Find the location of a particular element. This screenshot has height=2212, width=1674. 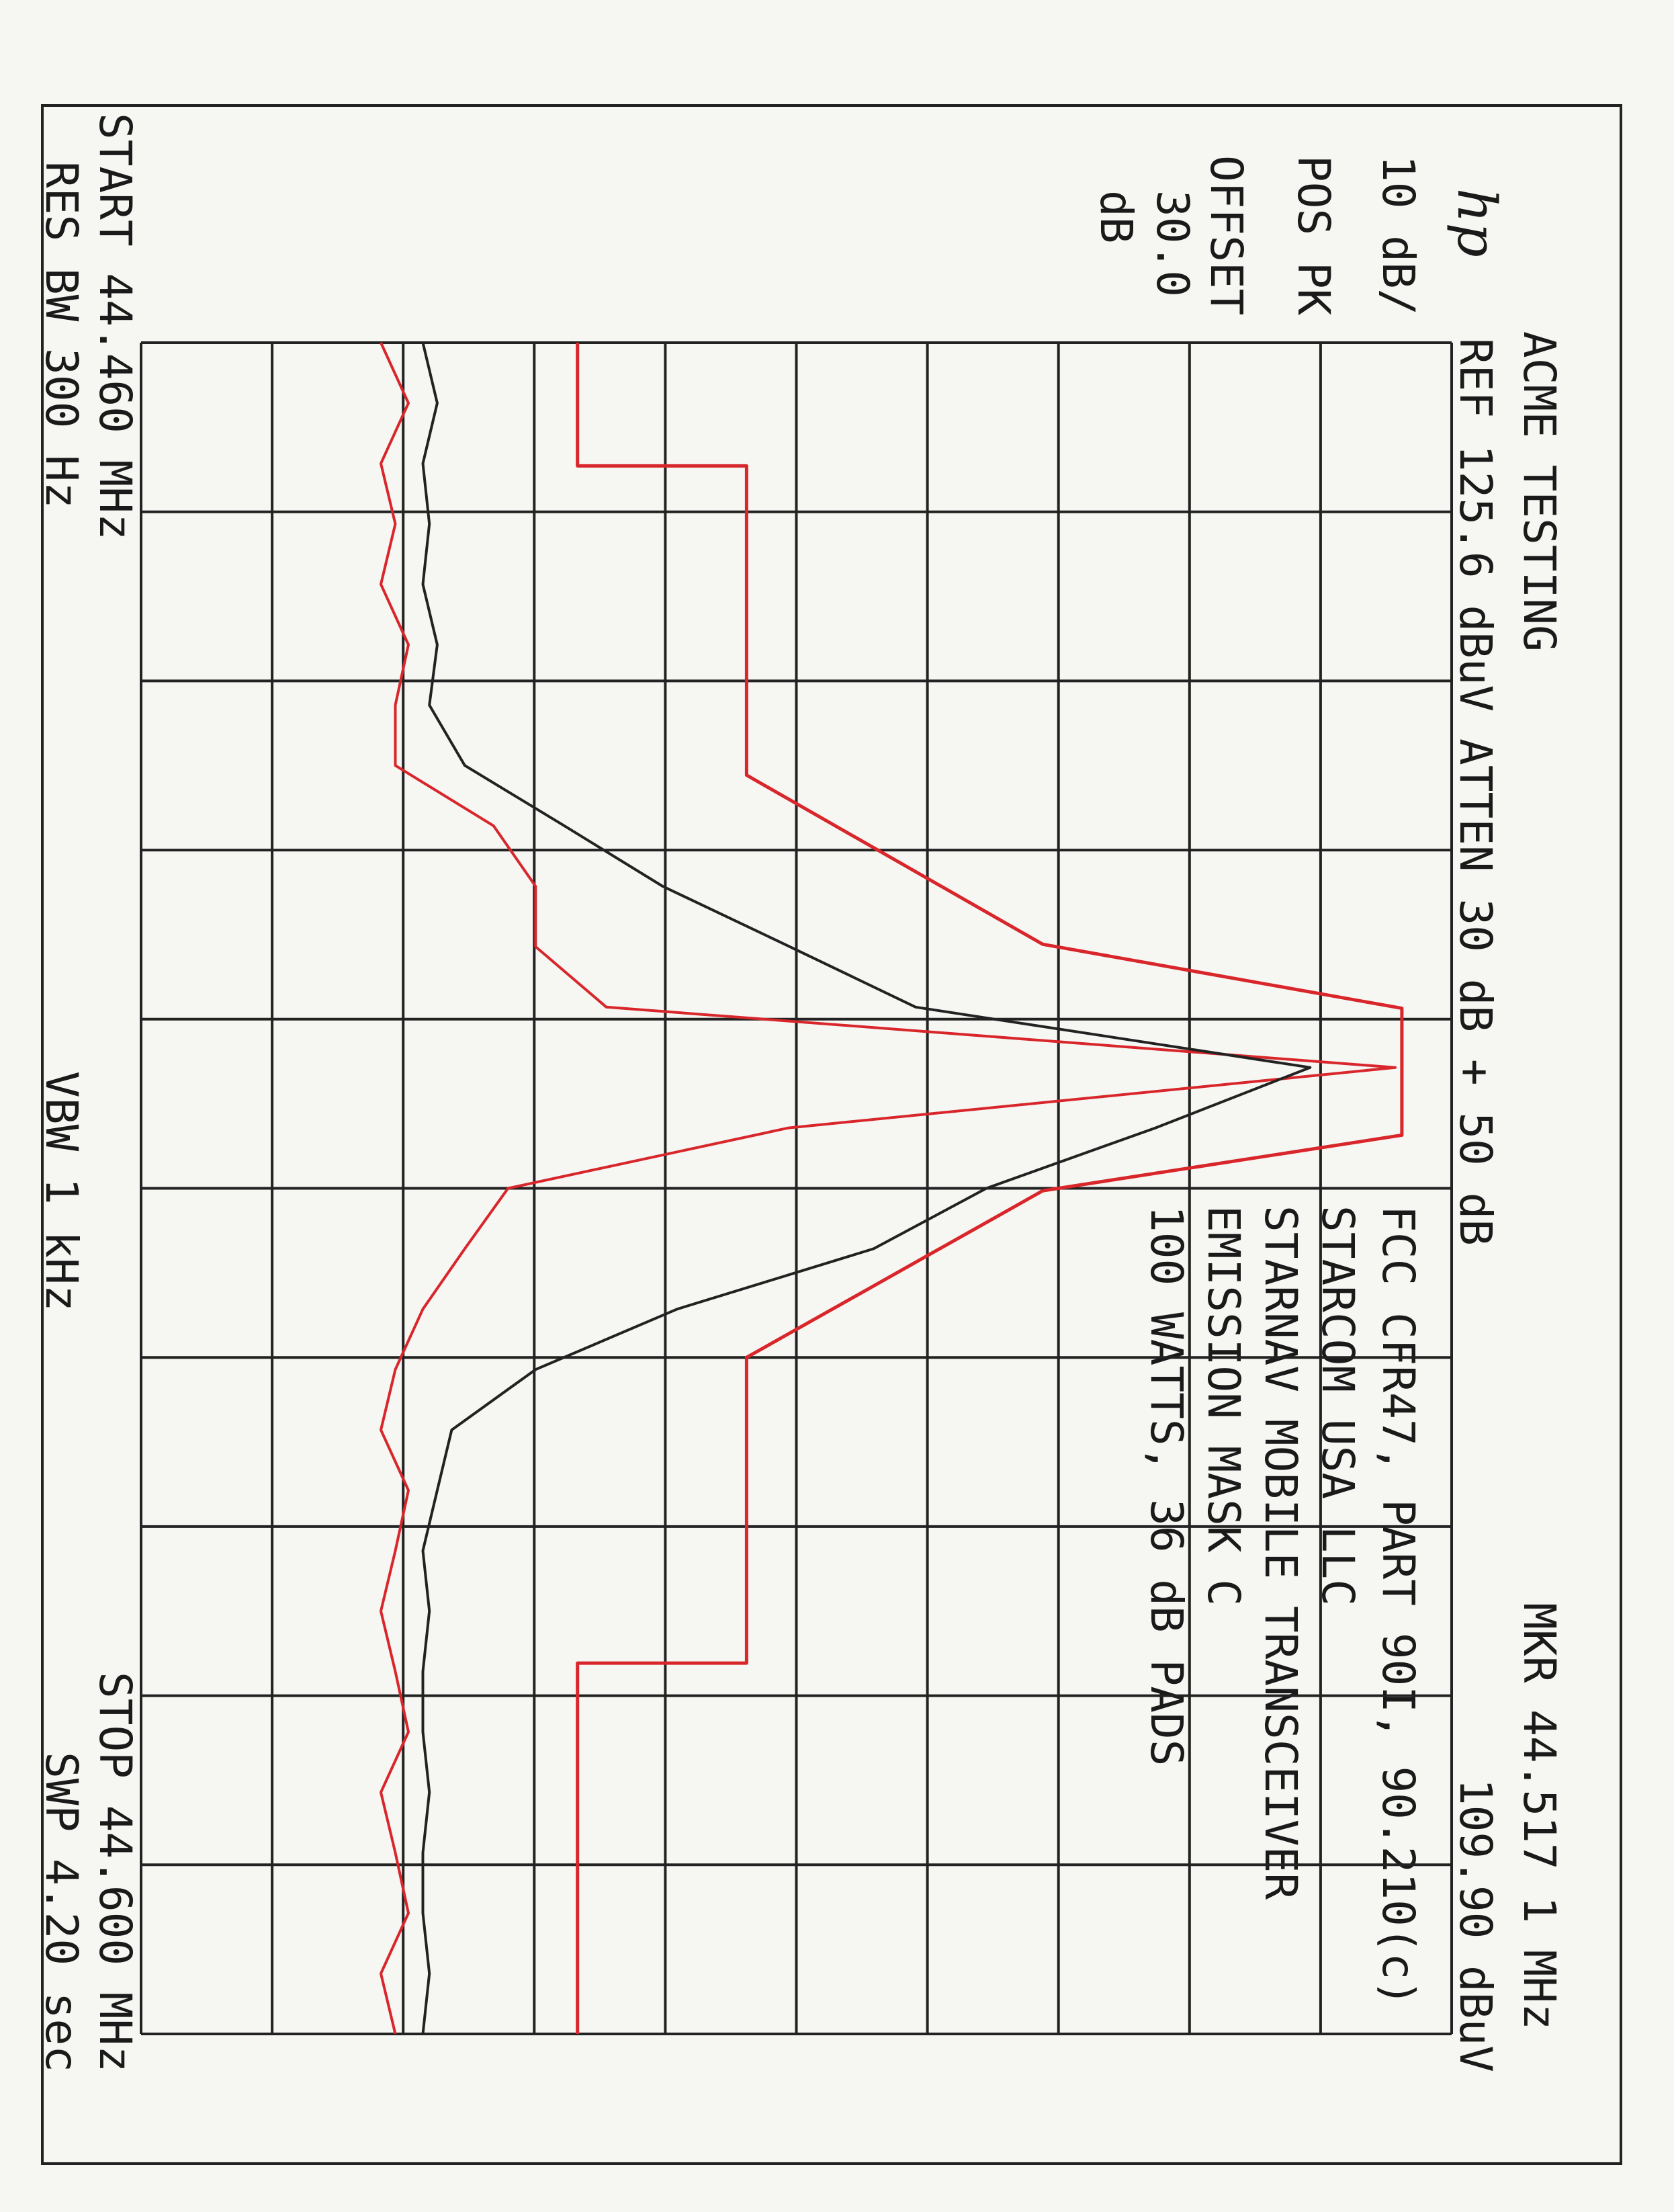

vbw: VBW 1 kHz is located at coordinates (62, 1191).